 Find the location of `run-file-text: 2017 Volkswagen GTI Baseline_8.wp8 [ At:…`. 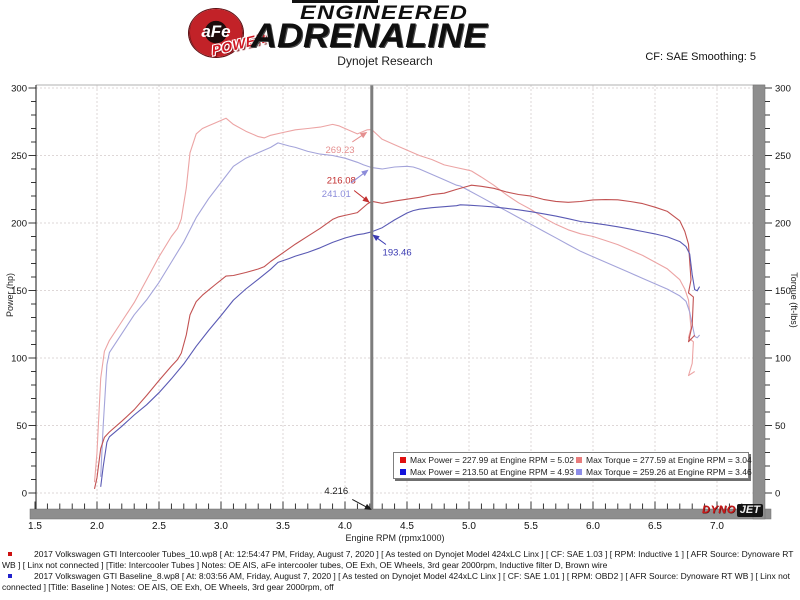

run-file-text: 2017 Volkswagen GTI Baseline_8.wp8 [ At:… is located at coordinates (396, 581).